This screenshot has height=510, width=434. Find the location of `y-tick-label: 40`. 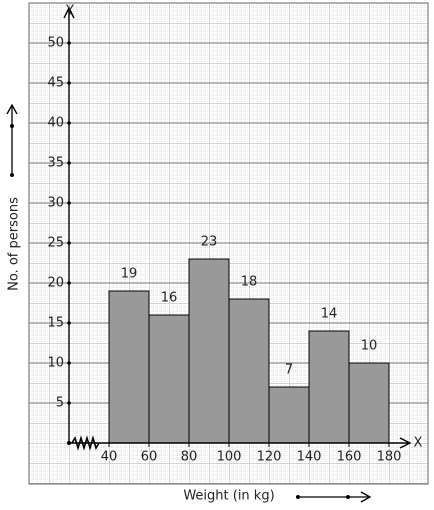

y-tick-label: 40 is located at coordinates (55, 123).